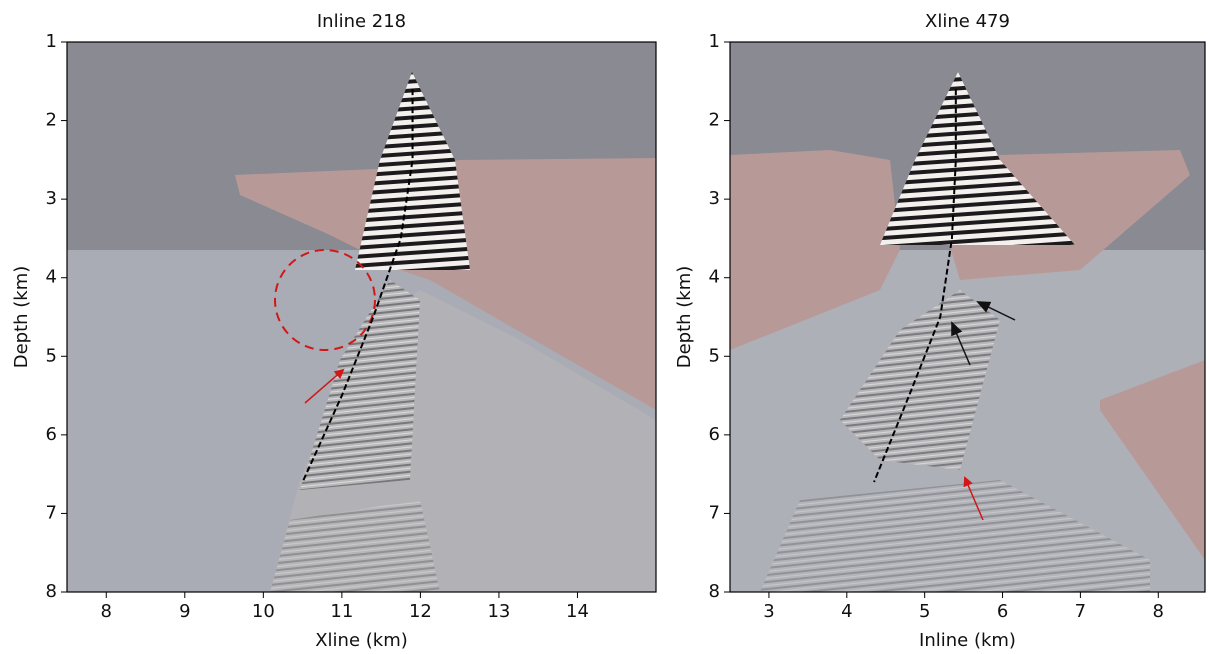 The height and width of the screenshot is (654, 1209). Describe the element at coordinates (967, 21) in the screenshot. I see `chart-title: Xline 479` at that location.